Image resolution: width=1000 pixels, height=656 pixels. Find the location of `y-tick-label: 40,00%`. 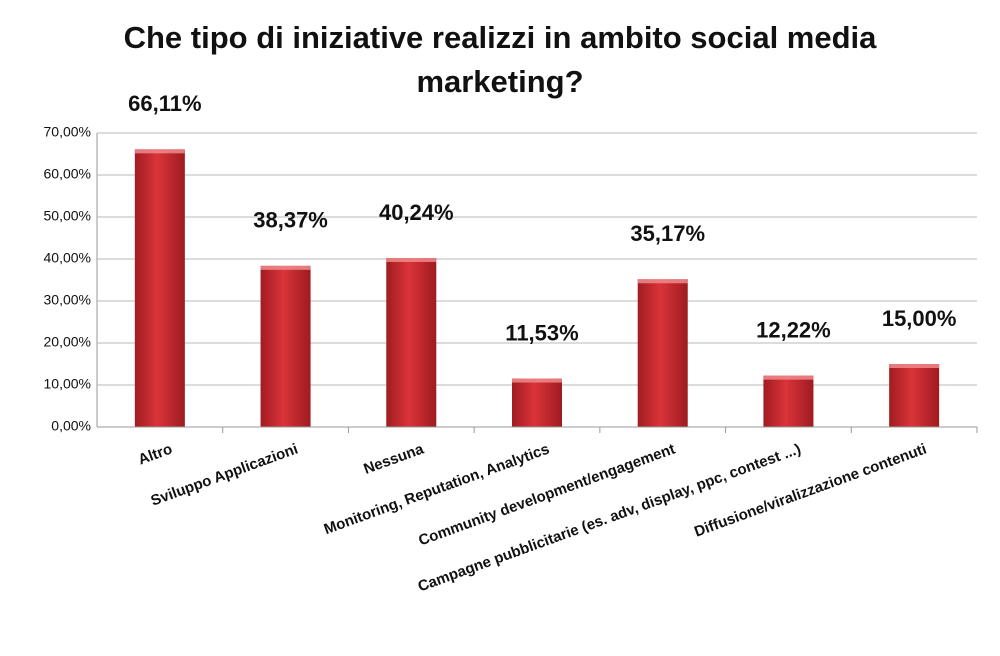

y-tick-label: 40,00% is located at coordinates (67, 258).